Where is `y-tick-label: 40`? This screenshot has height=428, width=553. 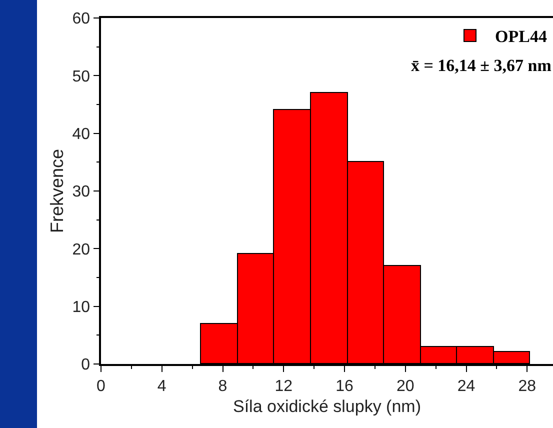 y-tick-label: 40 is located at coordinates (81, 134).